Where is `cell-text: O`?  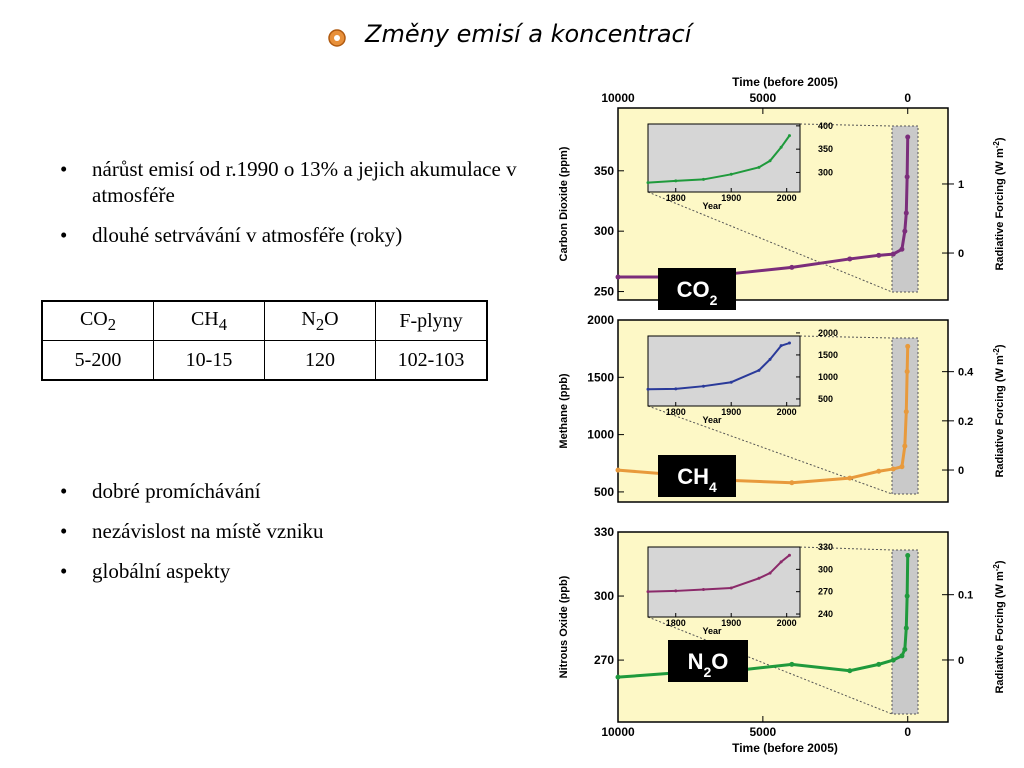
cell-text: O is located at coordinates (331, 318).